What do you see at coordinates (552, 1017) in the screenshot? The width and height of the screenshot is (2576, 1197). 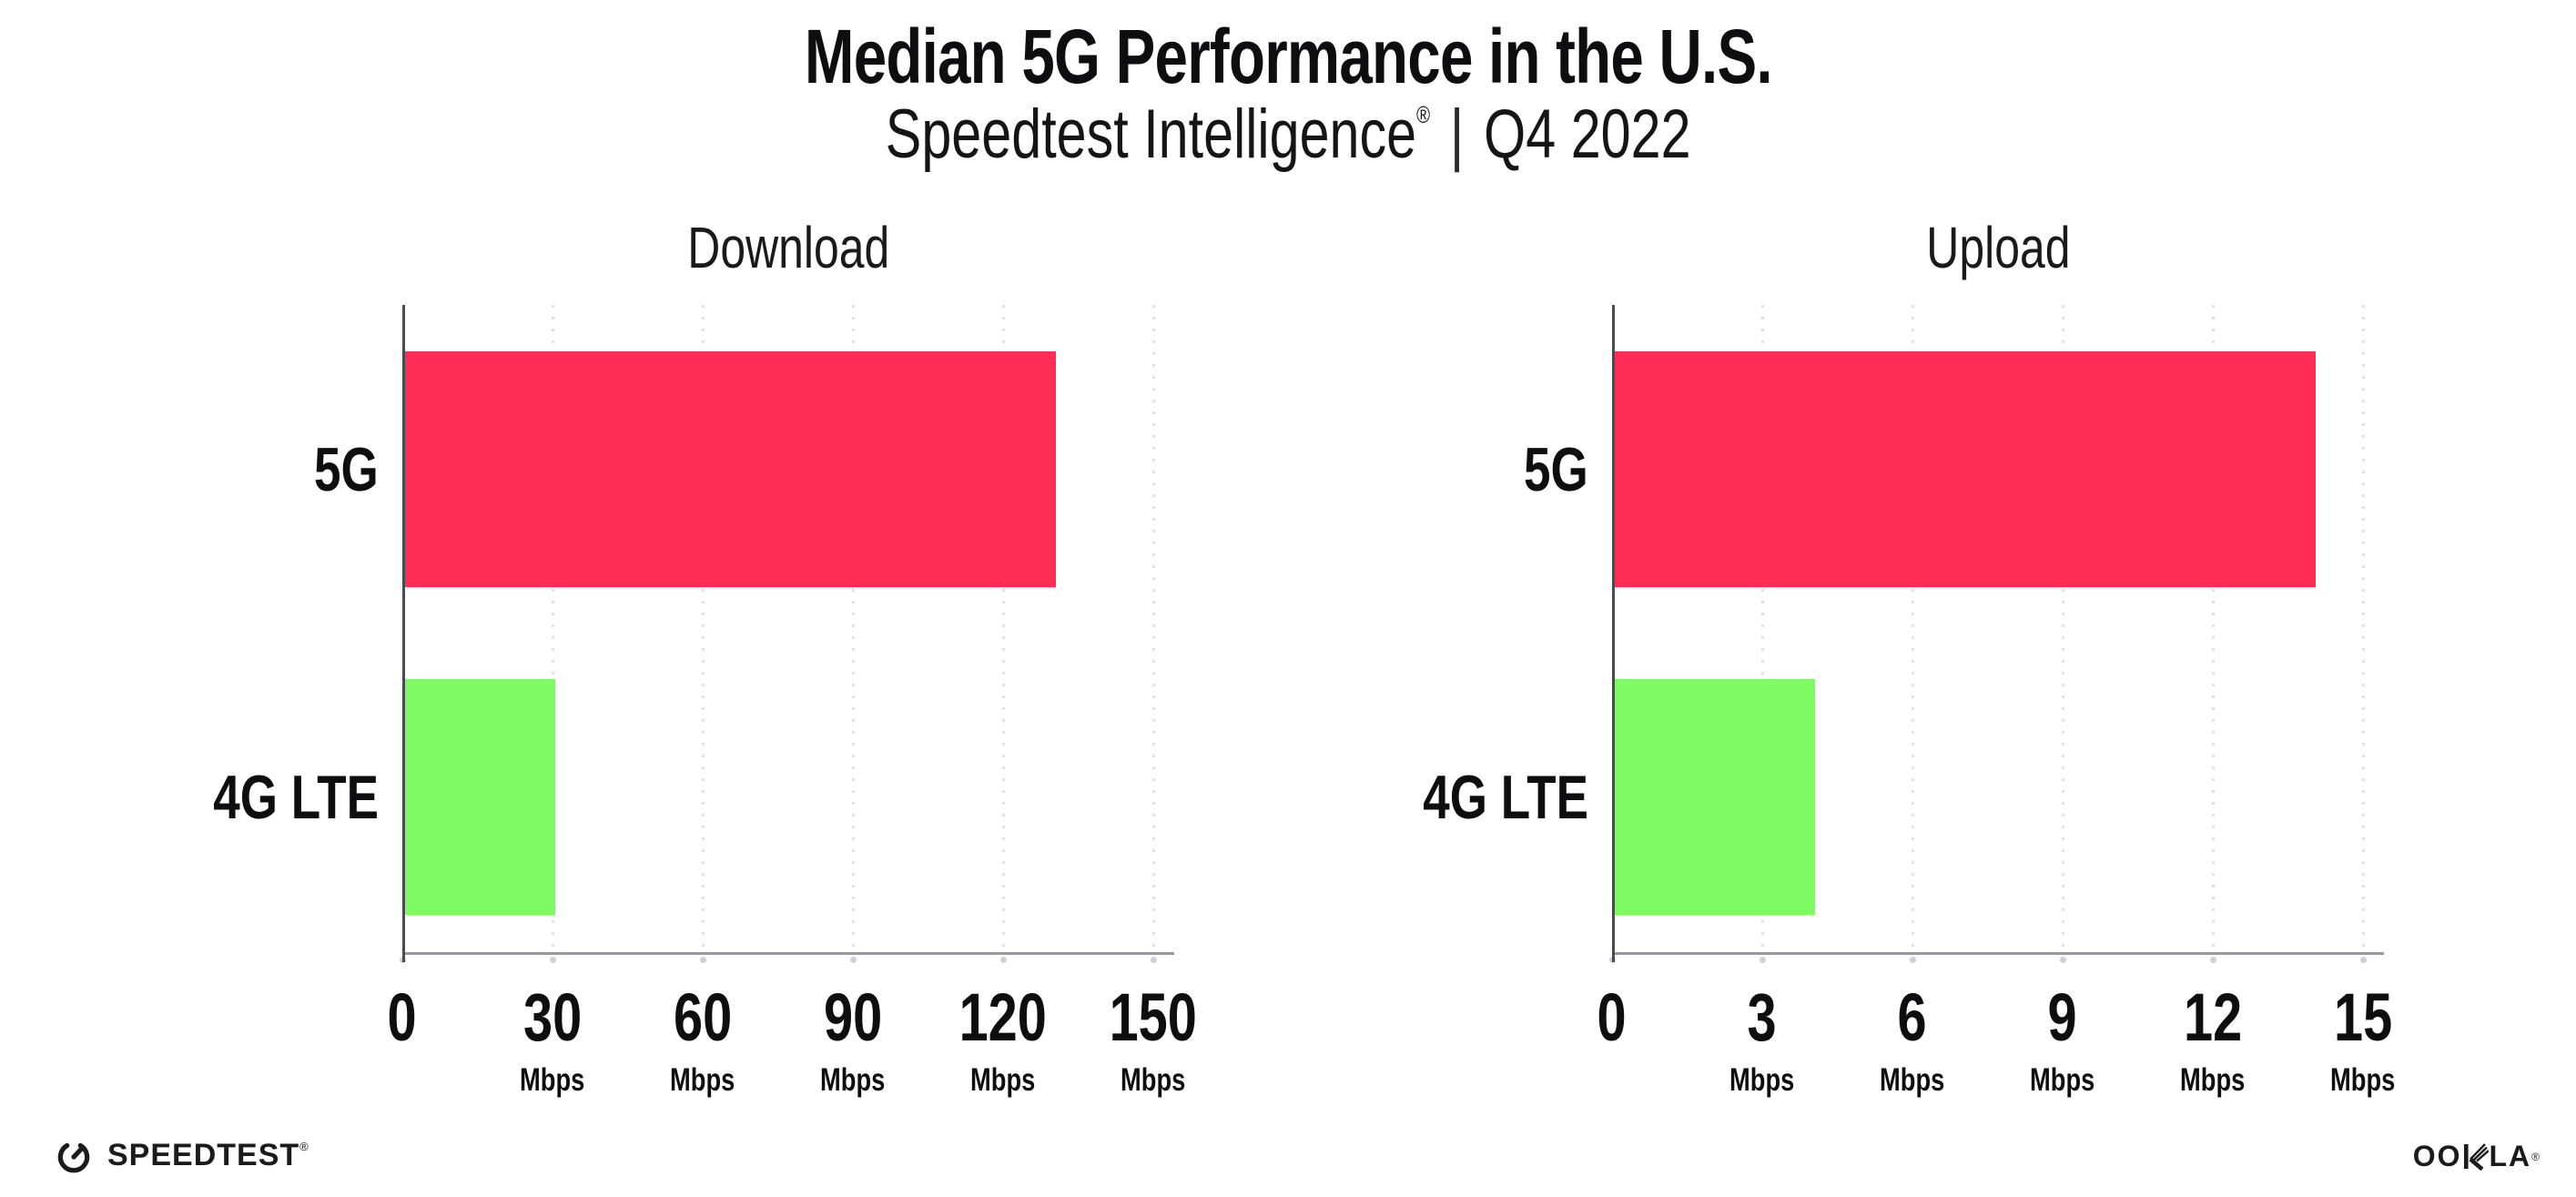 I see `x-tick-label: 30` at bounding box center [552, 1017].